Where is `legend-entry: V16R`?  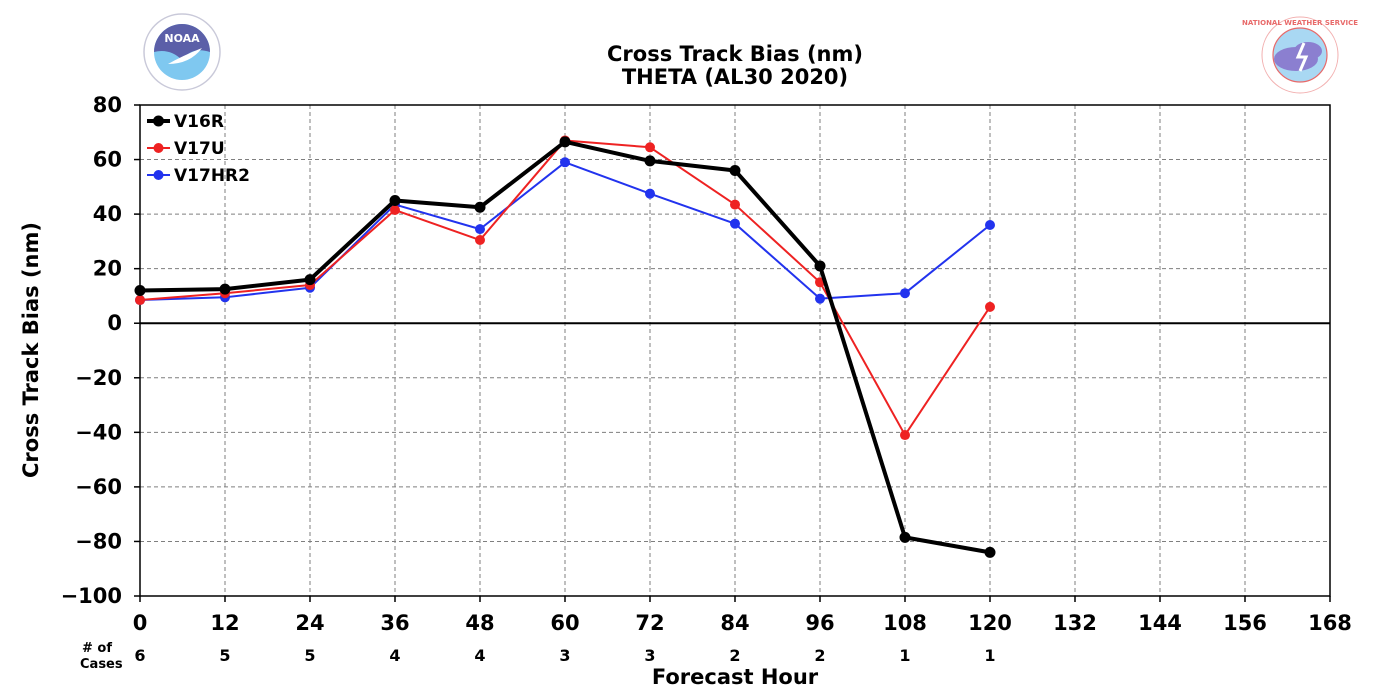
legend-entry: V16R is located at coordinates (185, 122).